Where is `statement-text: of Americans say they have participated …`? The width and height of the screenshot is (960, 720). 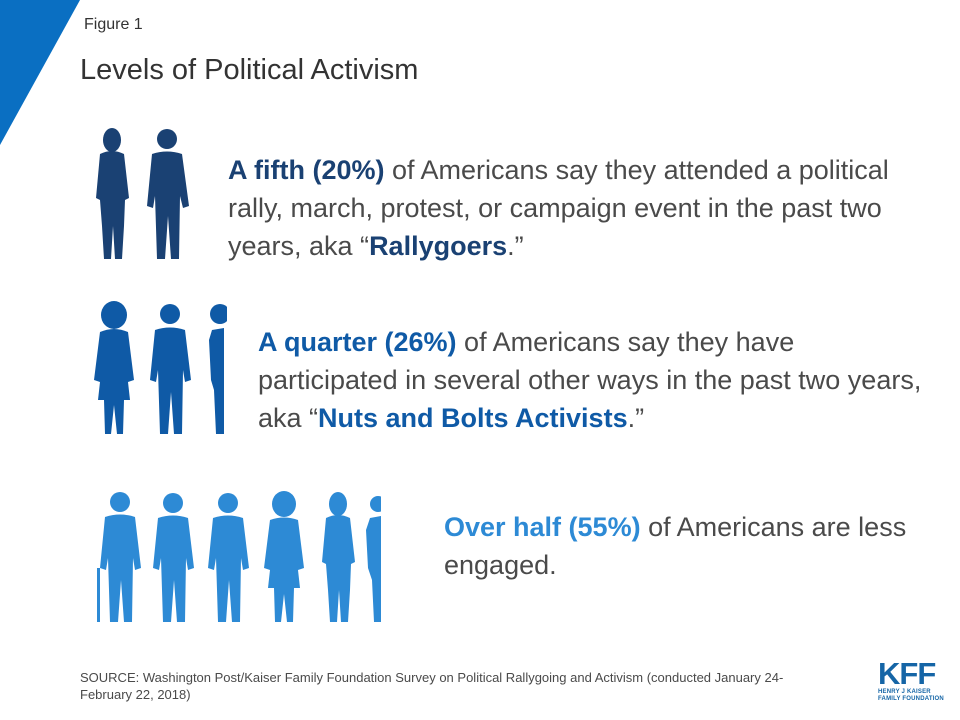 statement-text: of Americans say they have participated … is located at coordinates (590, 380).